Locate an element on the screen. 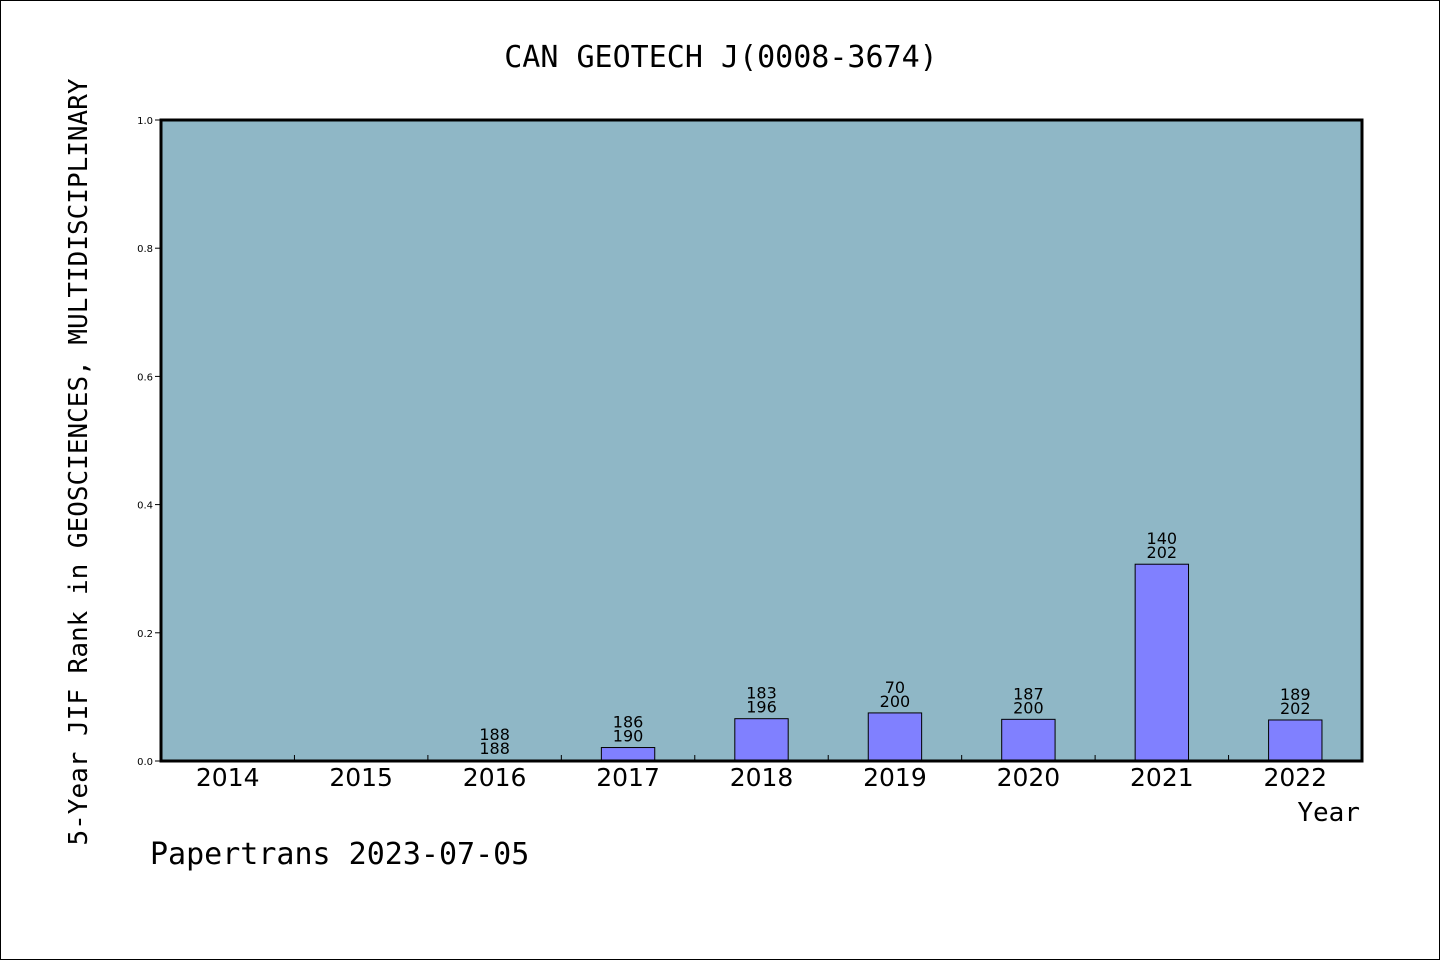 The height and width of the screenshot is (960, 1440). y-tick-label: 0.0 is located at coordinates (145, 762).